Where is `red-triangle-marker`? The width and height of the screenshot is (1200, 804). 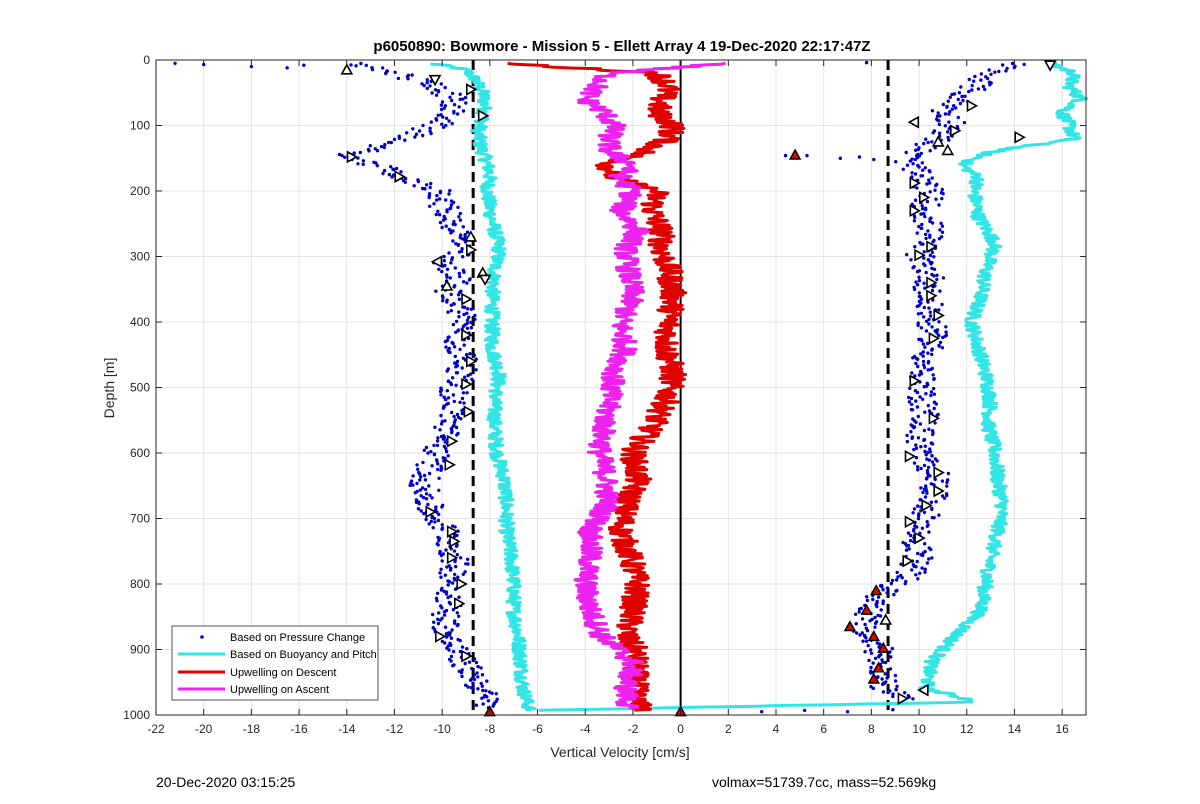 red-triangle-marker is located at coordinates (873, 635).